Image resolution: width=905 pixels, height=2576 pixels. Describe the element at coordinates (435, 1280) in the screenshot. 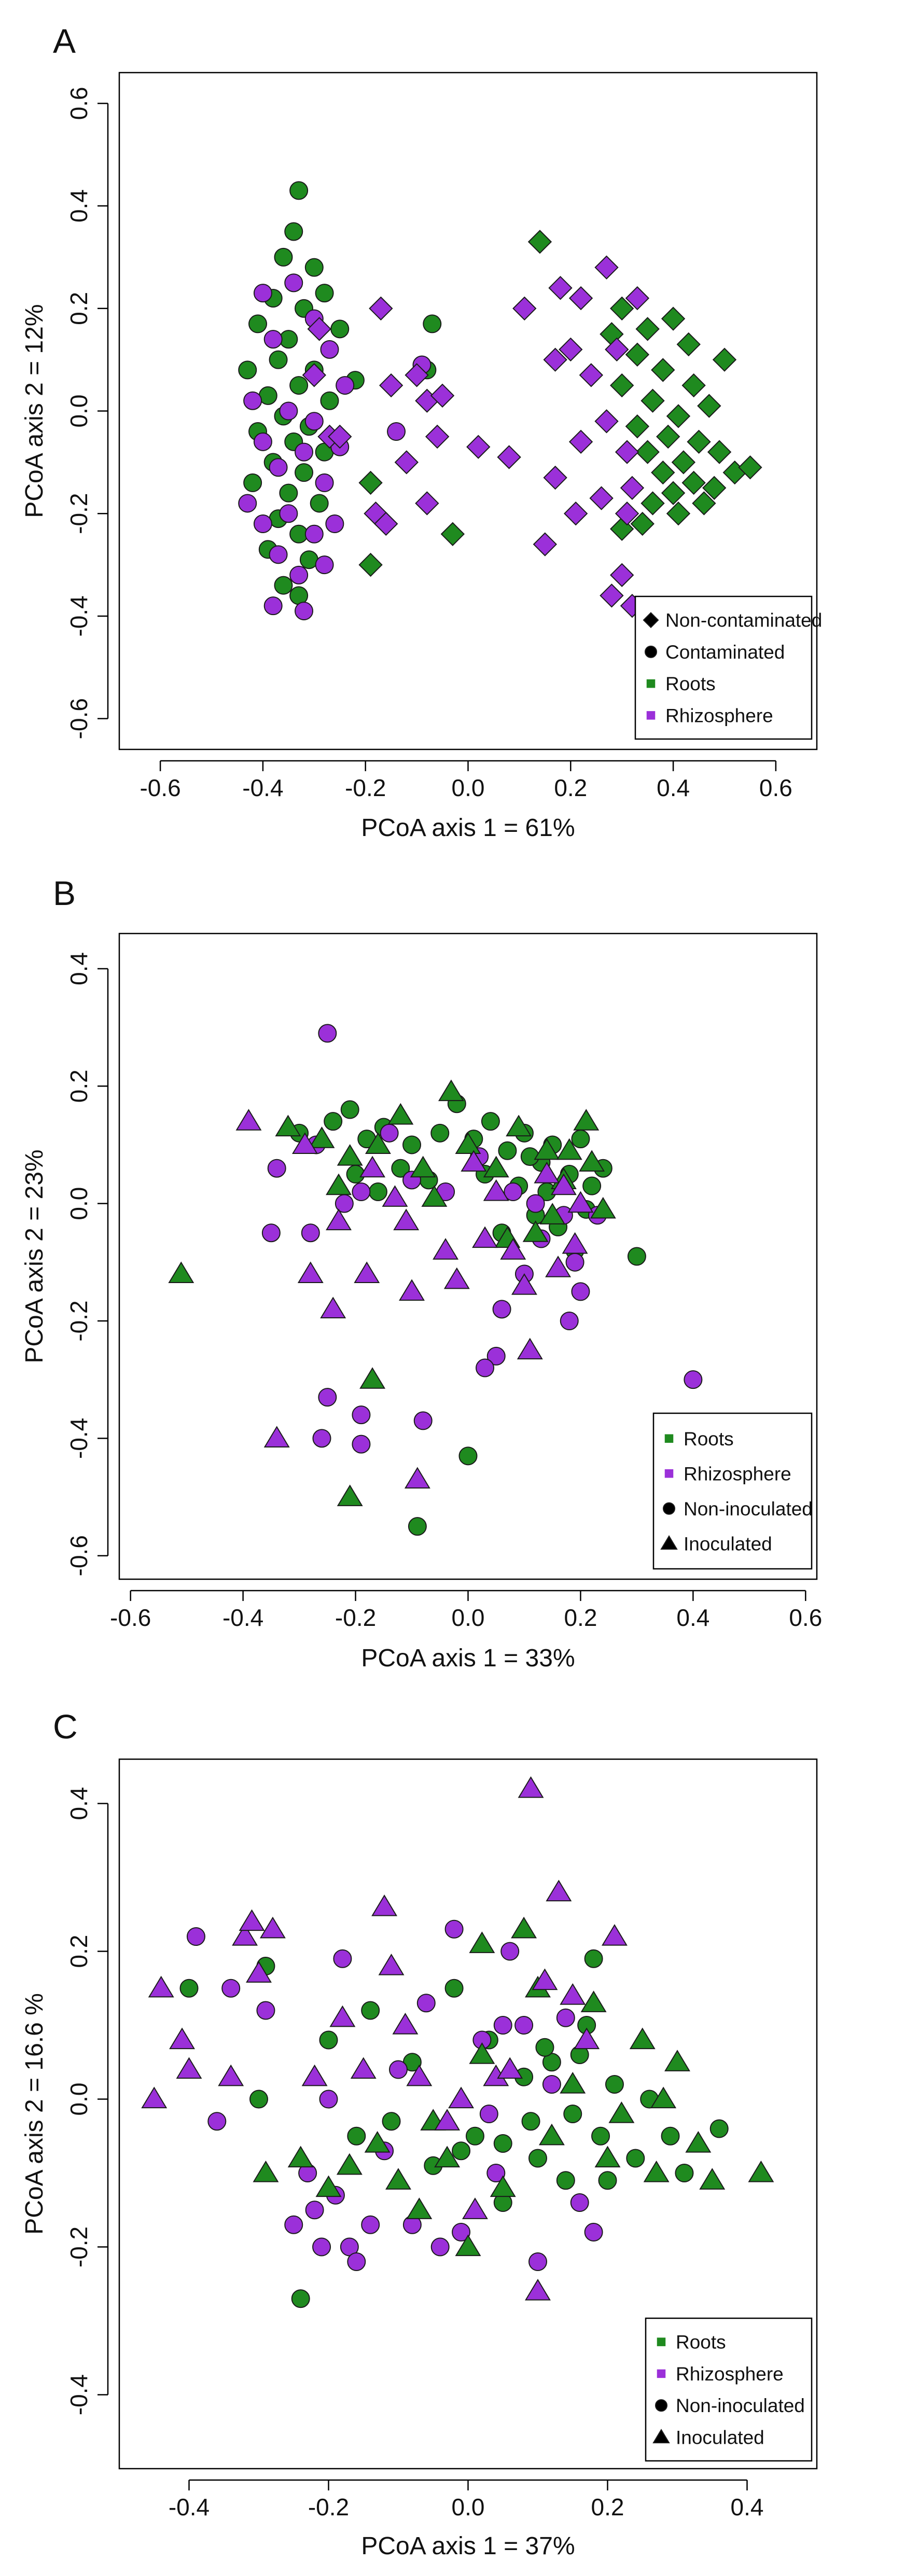

I see `data-points` at that location.